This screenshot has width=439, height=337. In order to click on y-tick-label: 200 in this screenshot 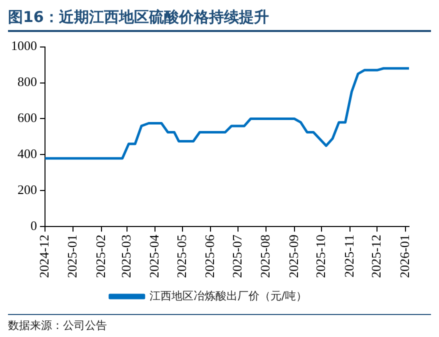, I will do `click(27, 190)`.